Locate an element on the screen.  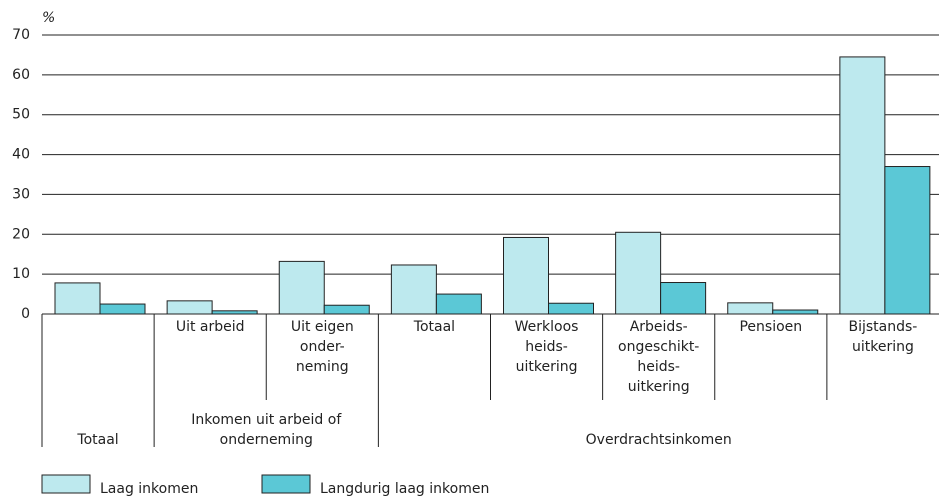
x-tick-label: Werkloos is located at coordinates (547, 327).